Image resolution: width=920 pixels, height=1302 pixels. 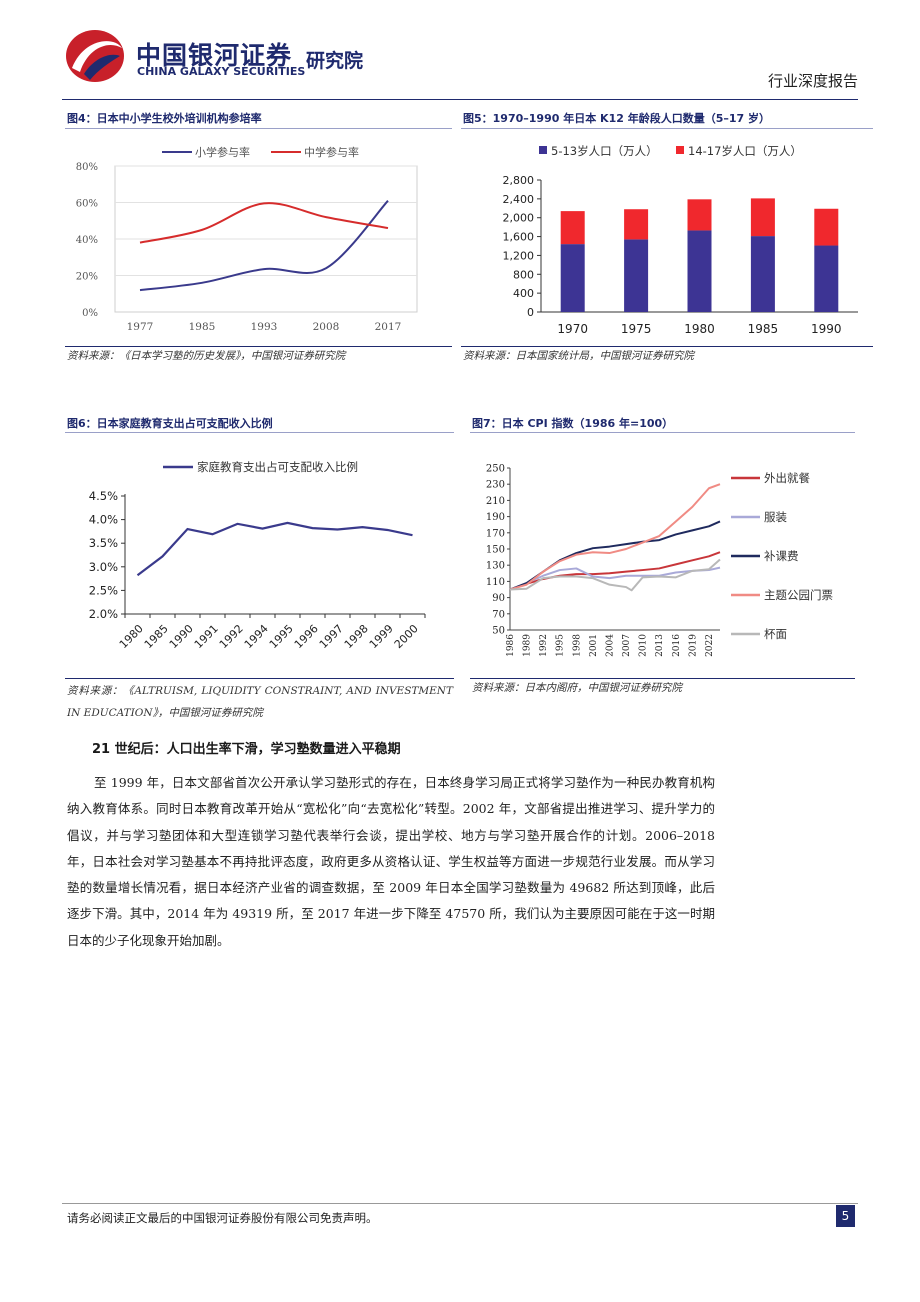 I want to click on fig7-x-tick-label: 2001, so click(x=594, y=645).